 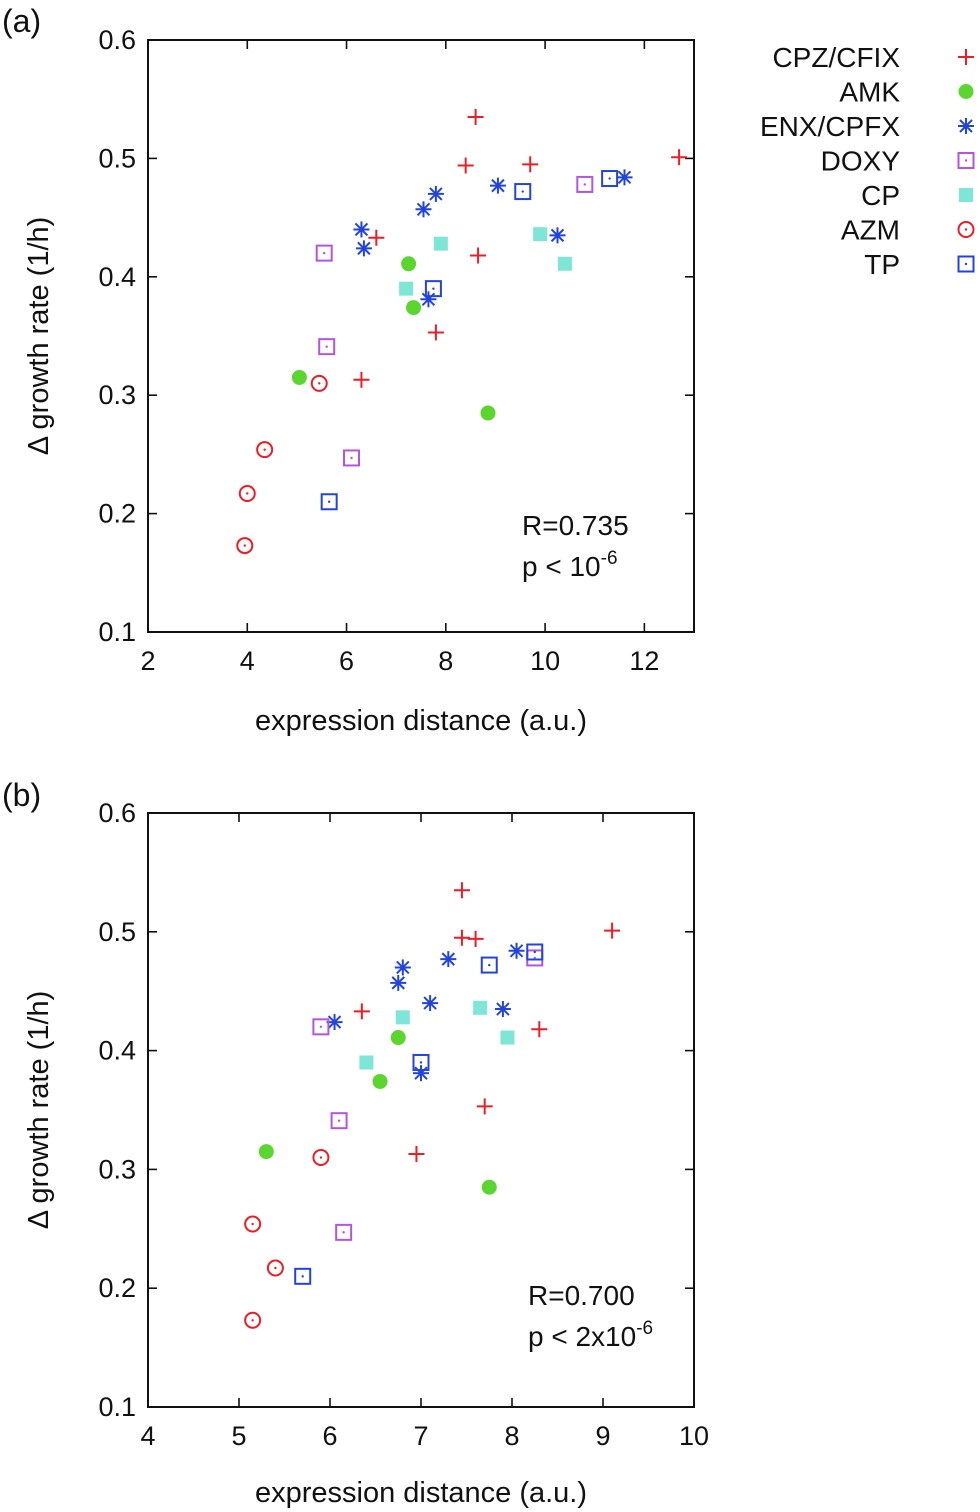 I want to click on panel-b-x-tick-label: 4, so click(x=147, y=1436).